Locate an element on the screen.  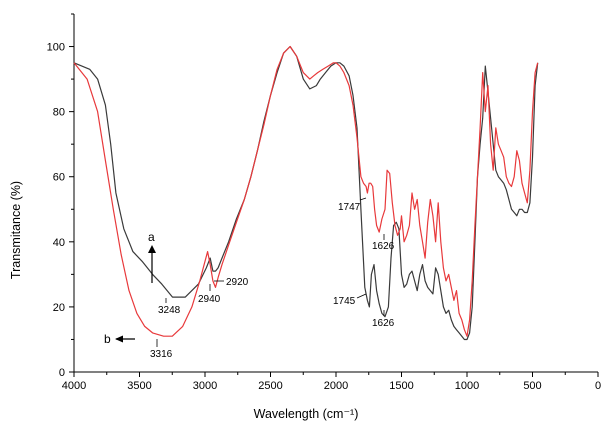
annotation-a: a is located at coordinates (151, 237).